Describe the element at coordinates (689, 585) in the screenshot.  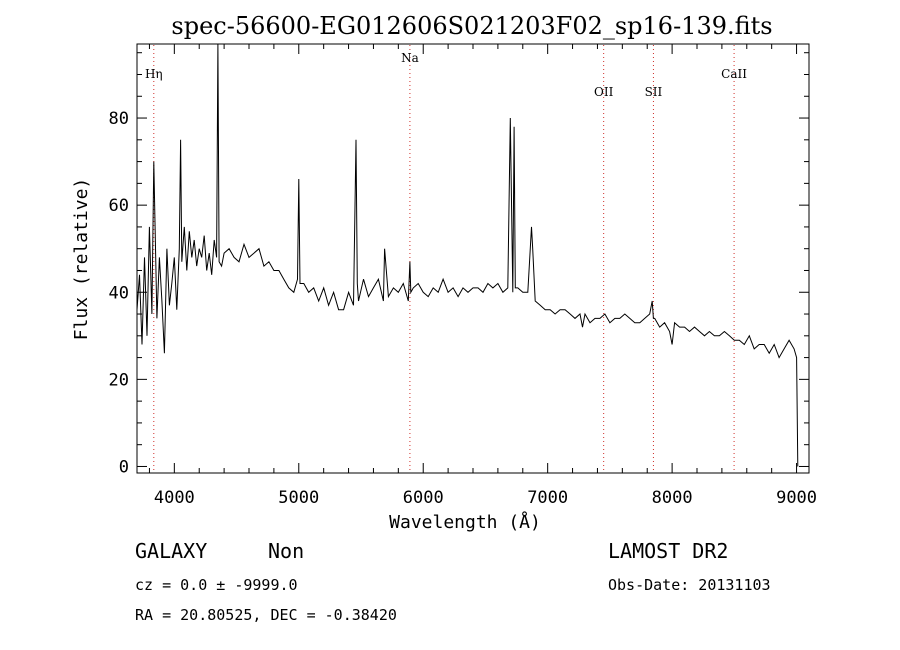
I see `obs-date: Obs-Date: 20131103` at that location.